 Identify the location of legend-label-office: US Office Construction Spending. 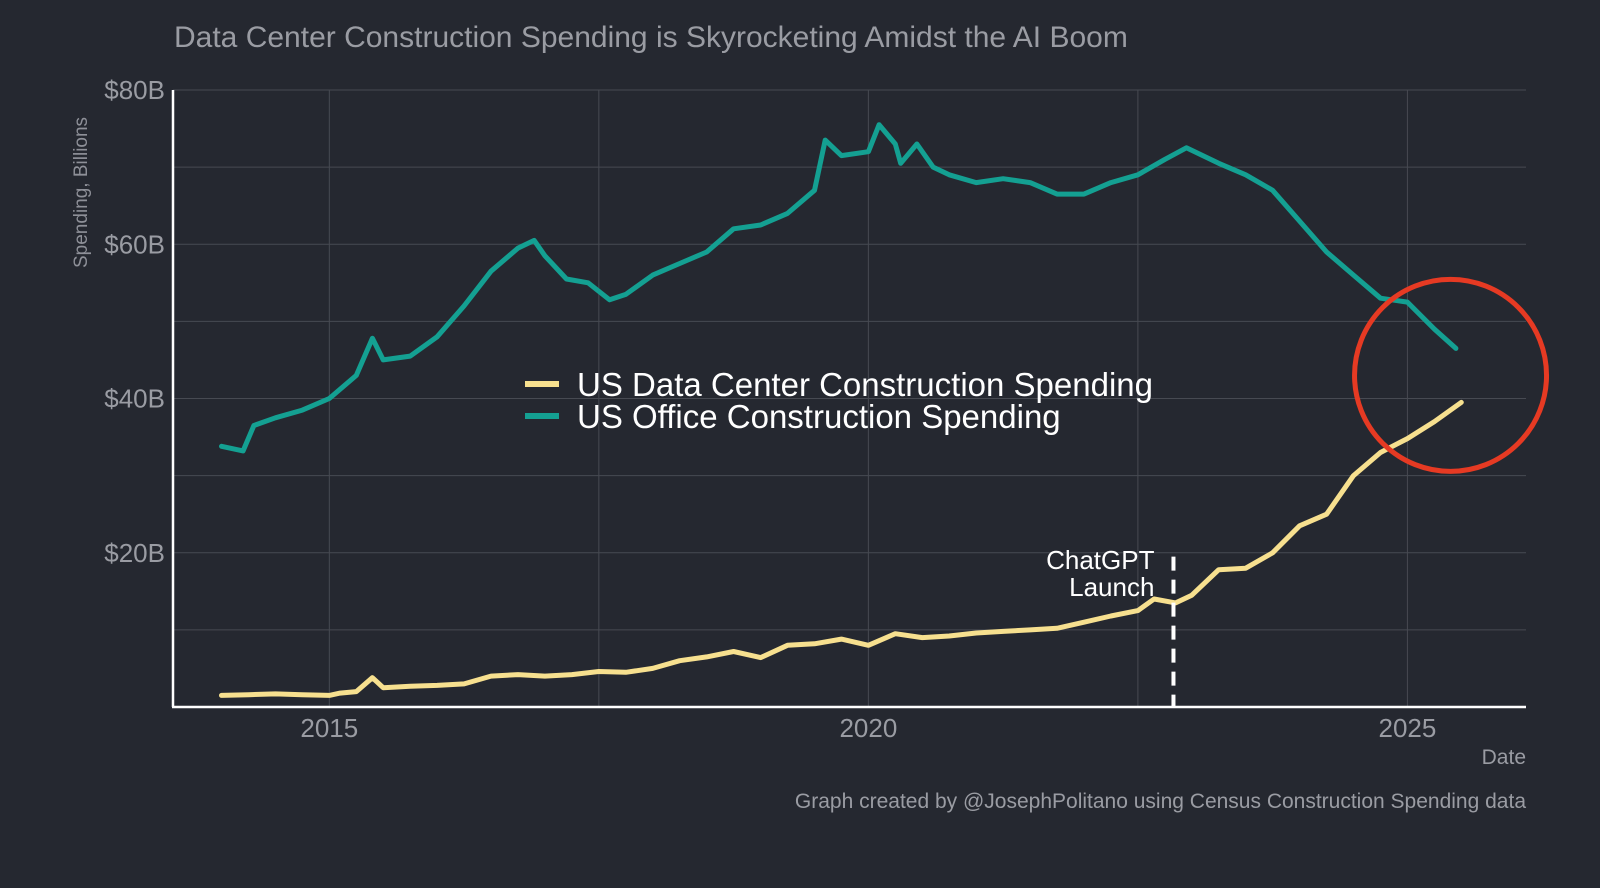
(819, 416).